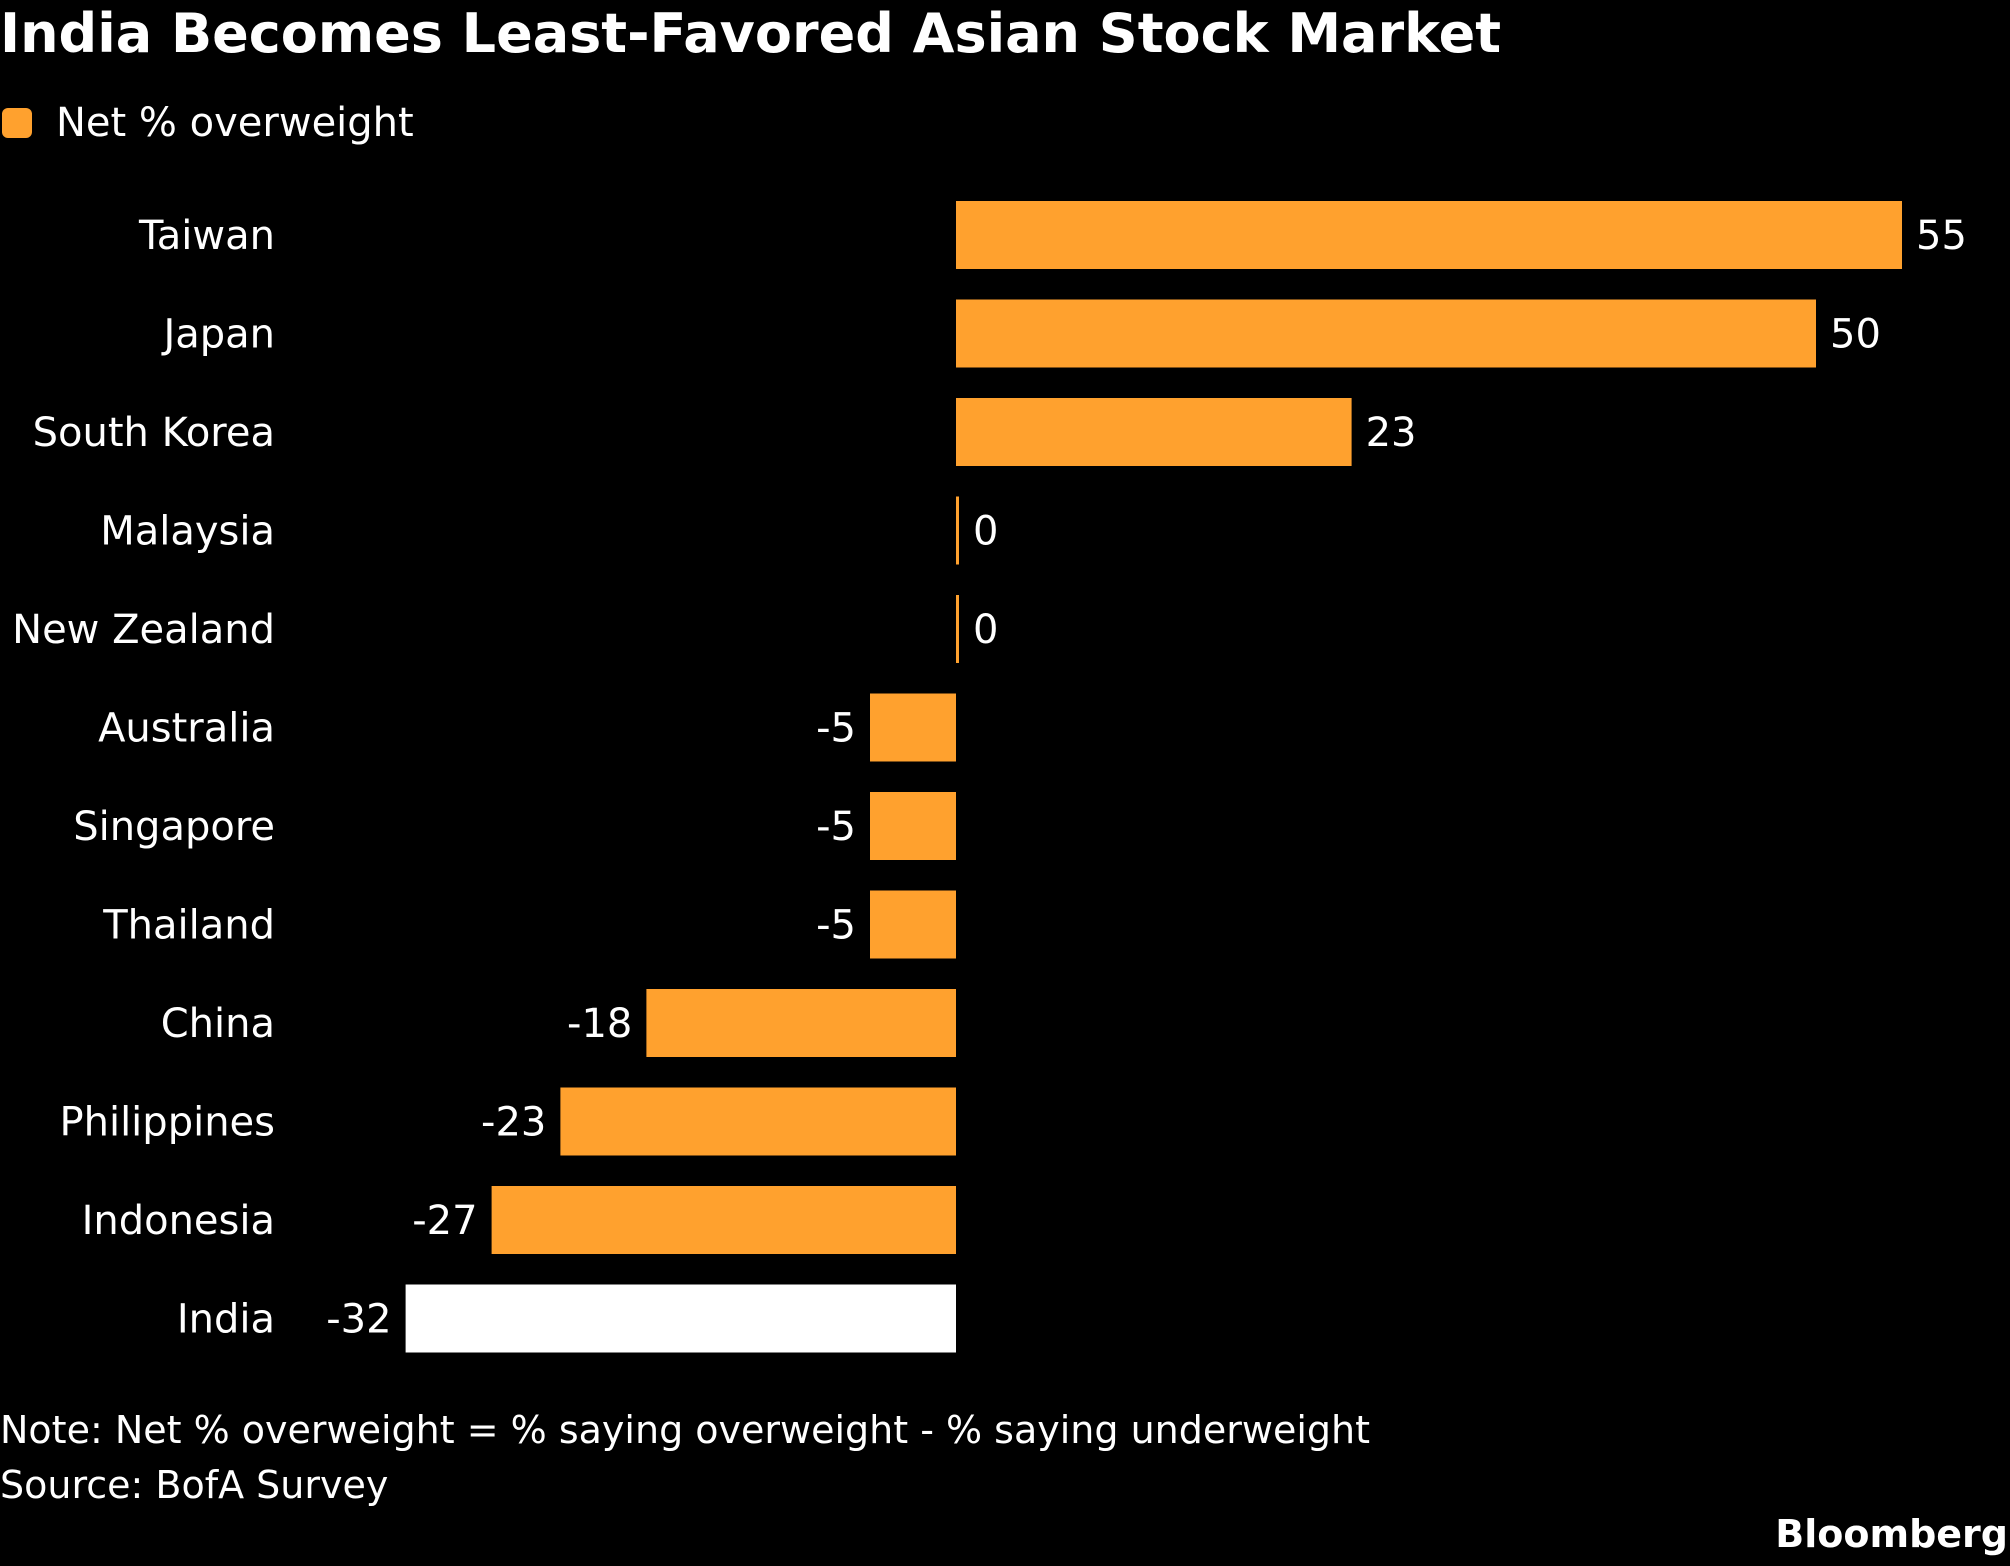  What do you see at coordinates (187, 532) in the screenshot?
I see `category-label-malaysia: Malaysia` at bounding box center [187, 532].